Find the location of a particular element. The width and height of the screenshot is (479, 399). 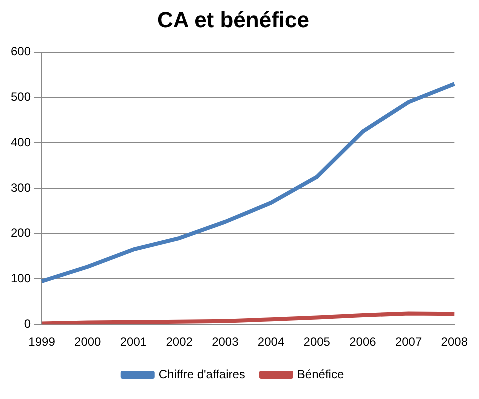

x-tick-label: 1999 is located at coordinates (42, 342).